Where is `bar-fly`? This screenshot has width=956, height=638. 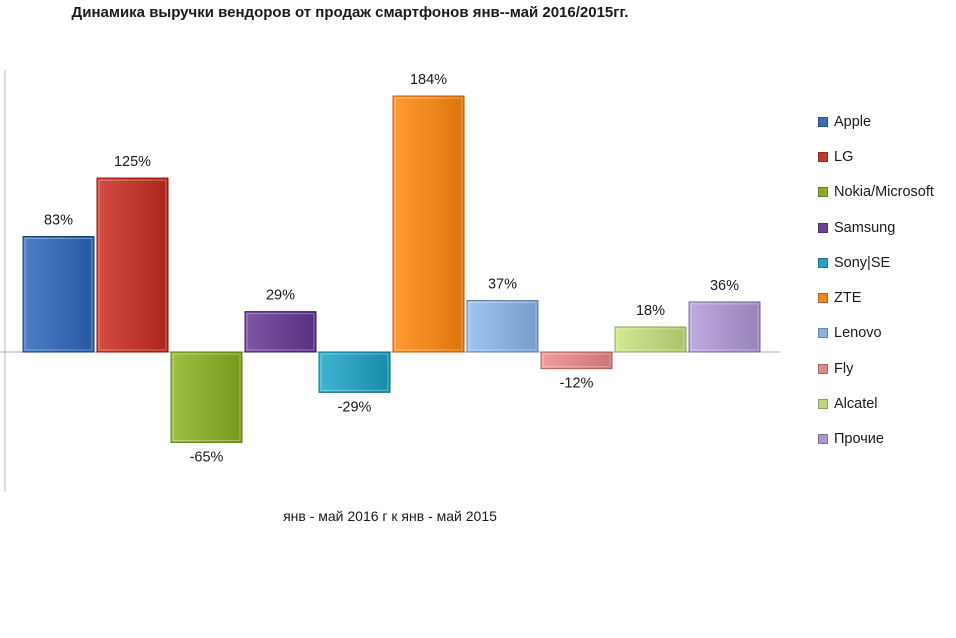
bar-fly is located at coordinates (576, 360).